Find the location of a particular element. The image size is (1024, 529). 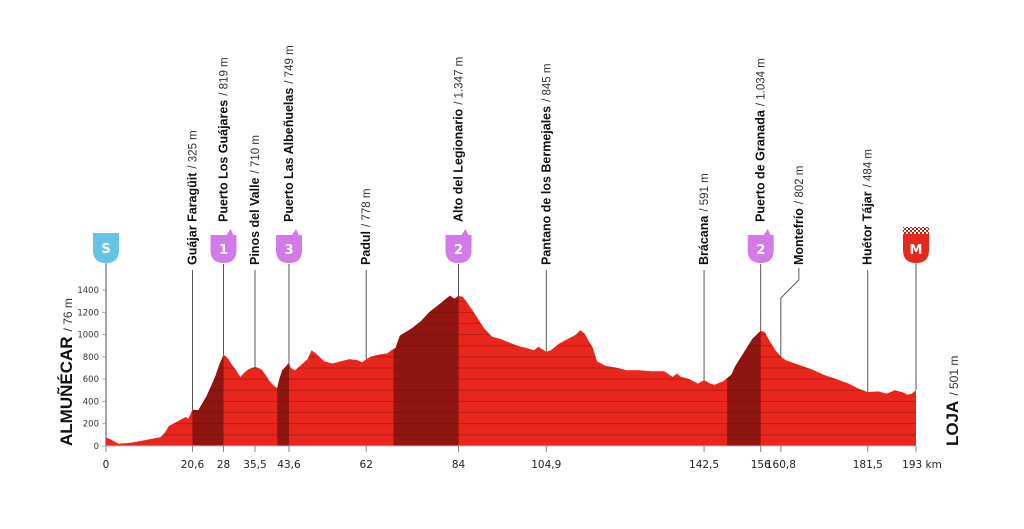

waypoint-text: Brácana / 591 m is located at coordinates (704, 219).